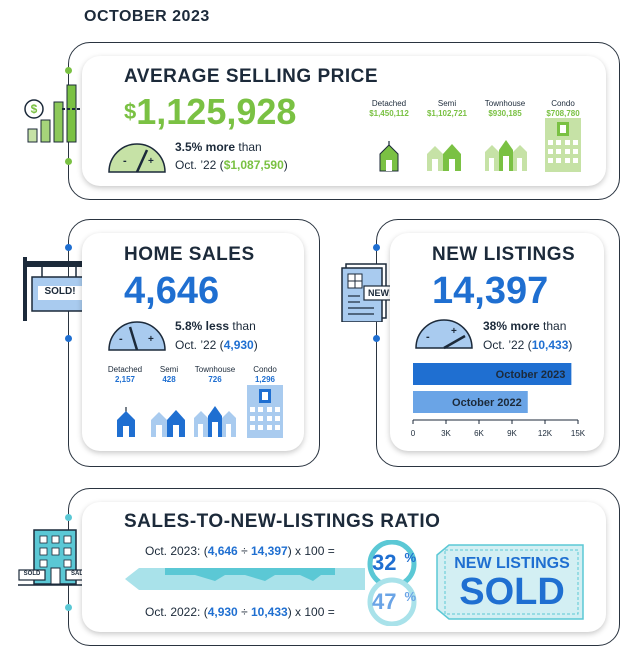 The width and height of the screenshot is (644, 651). I want to click on listings-bar-chart: October 2023 October 2022 0 3K 6K 9K 12K 15K, so click(498, 400).